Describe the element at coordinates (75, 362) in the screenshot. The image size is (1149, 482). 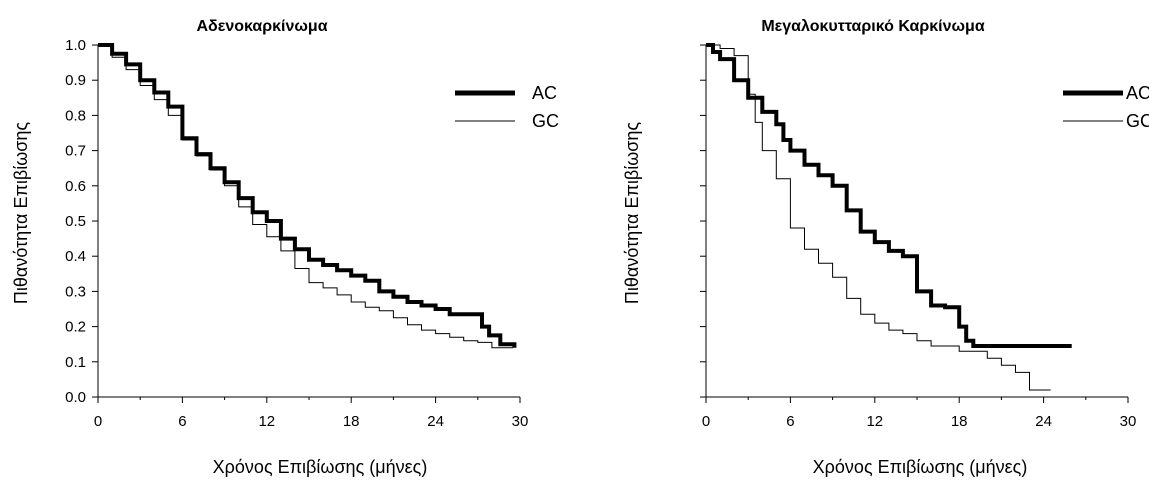
I see `y-tick-label: 0.1` at that location.